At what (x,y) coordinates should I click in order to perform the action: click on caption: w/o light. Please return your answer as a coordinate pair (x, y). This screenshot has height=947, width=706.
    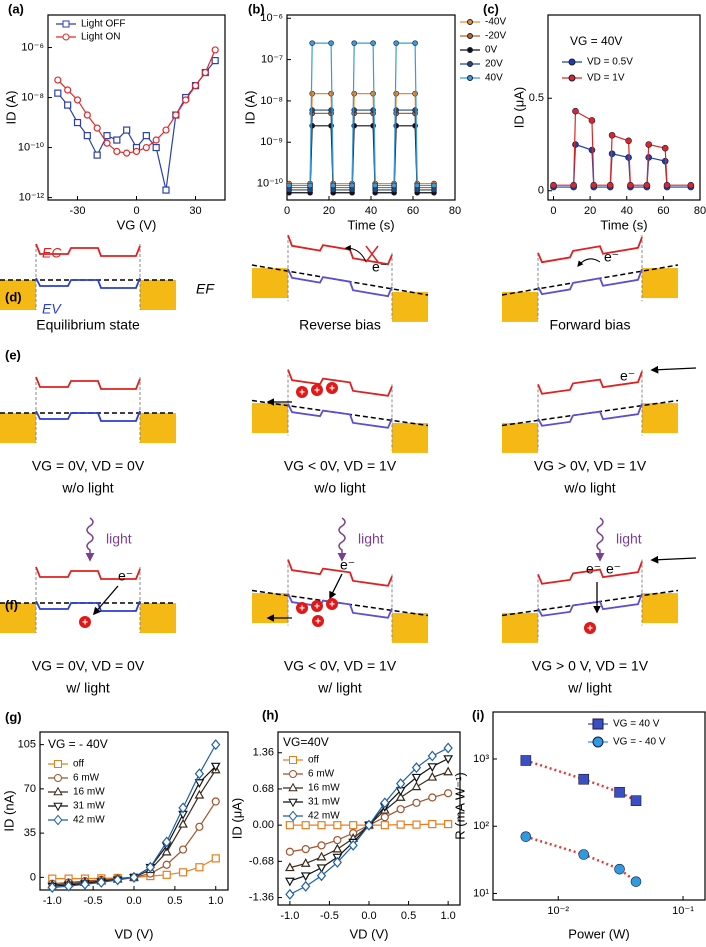
    Looking at the image, I should click on (589, 488).